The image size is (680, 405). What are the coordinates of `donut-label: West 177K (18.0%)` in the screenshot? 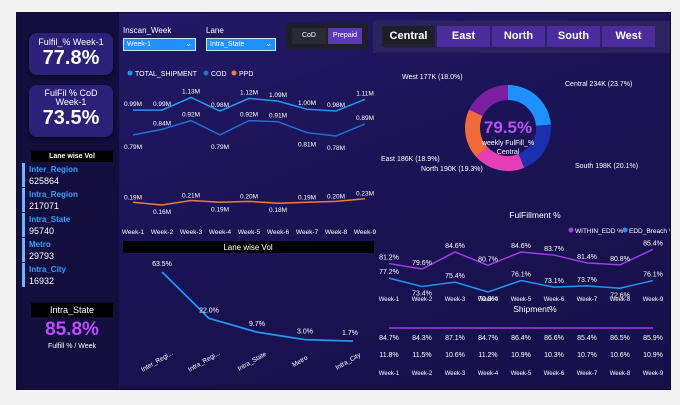 It's located at (432, 77).